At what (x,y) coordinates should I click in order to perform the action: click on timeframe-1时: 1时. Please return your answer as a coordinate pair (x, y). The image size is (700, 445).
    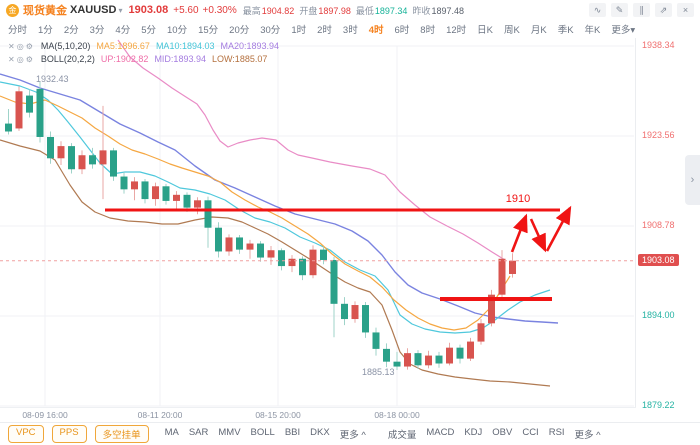
    Looking at the image, I should click on (299, 30).